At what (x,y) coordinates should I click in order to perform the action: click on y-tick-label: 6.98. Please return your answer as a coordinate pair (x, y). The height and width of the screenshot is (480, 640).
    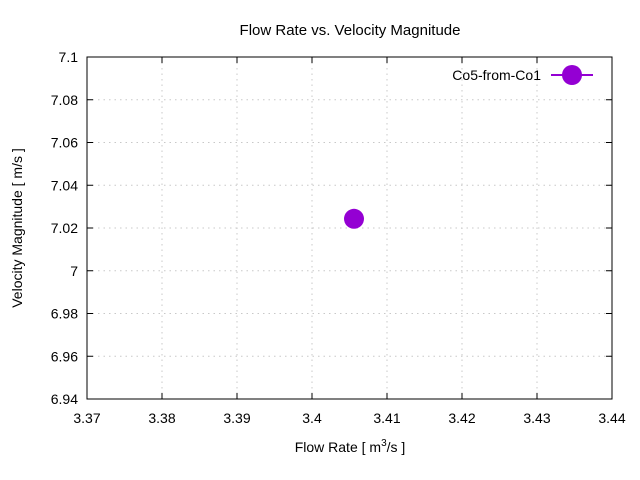
    Looking at the image, I should click on (64, 314).